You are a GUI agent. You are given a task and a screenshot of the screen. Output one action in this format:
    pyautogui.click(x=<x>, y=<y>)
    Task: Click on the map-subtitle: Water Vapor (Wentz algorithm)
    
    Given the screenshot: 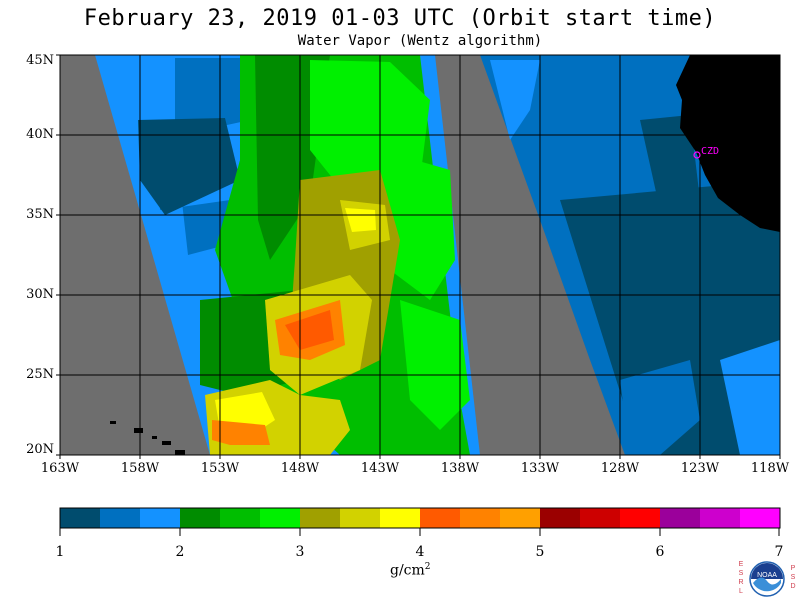 What is the action you would take?
    pyautogui.click(x=420, y=41)
    